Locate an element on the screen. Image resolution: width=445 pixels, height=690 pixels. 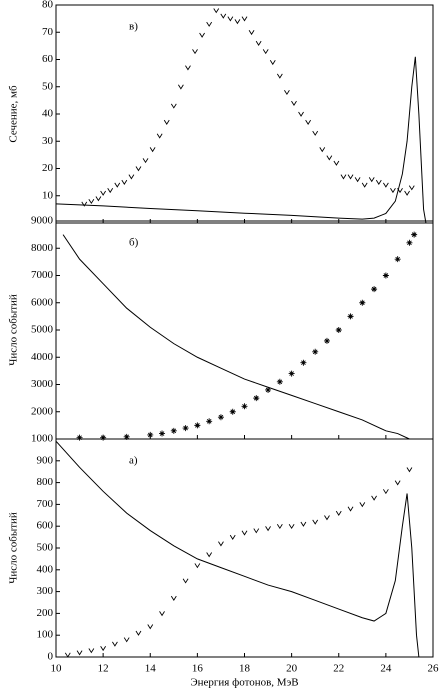
y-tick-label: 800 is located at coordinates (45, 482).